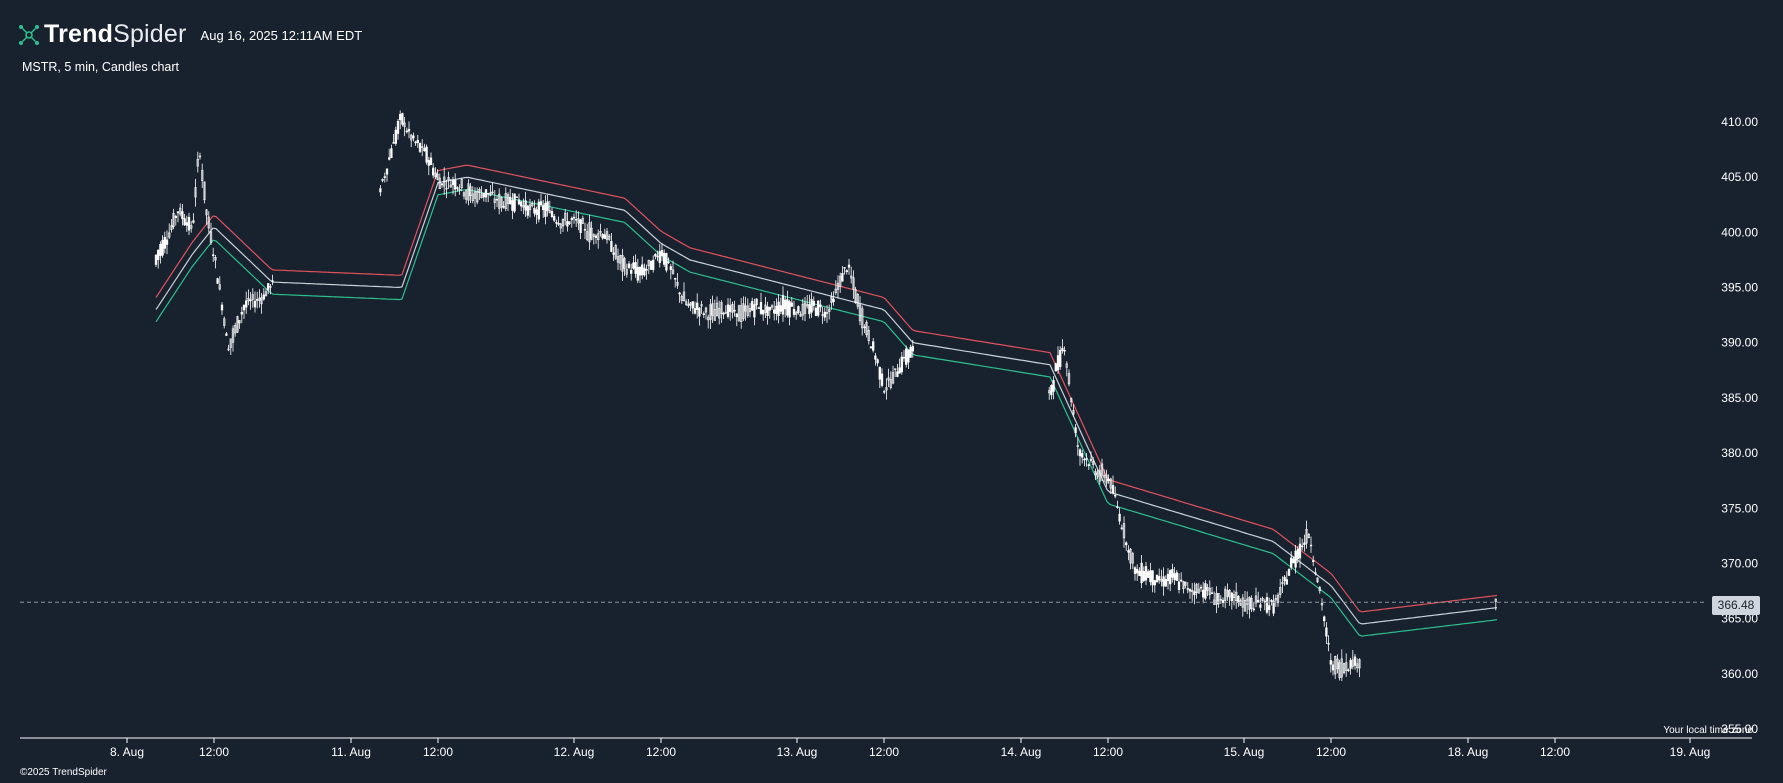 Image resolution: width=1783 pixels, height=783 pixels. Describe the element at coordinates (1736, 605) in the screenshot. I see `last-price-badge: 366.48` at that location.